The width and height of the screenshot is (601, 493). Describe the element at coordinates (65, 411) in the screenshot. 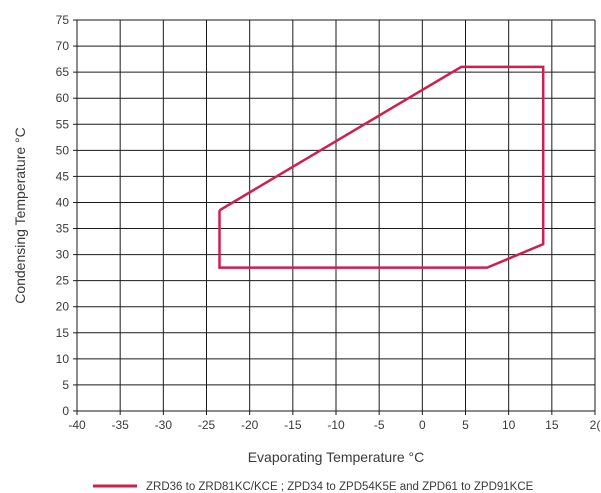

I see `y-tick-label: 0` at that location.